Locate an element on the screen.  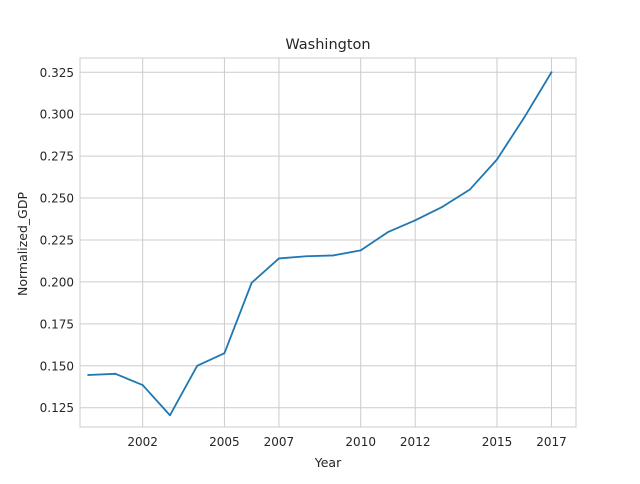
x-axis-label: Year is located at coordinates (328, 462).